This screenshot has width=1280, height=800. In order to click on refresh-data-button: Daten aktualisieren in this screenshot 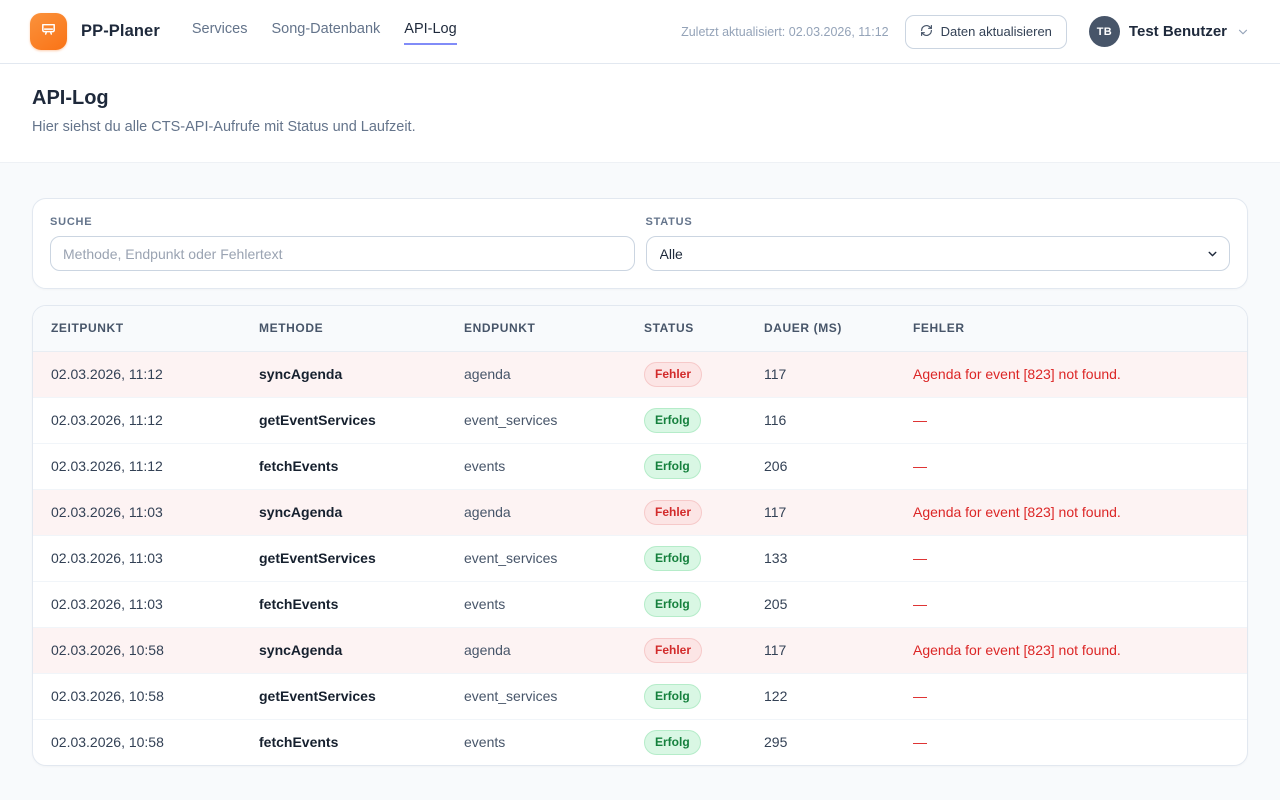, I will do `click(985, 31)`.